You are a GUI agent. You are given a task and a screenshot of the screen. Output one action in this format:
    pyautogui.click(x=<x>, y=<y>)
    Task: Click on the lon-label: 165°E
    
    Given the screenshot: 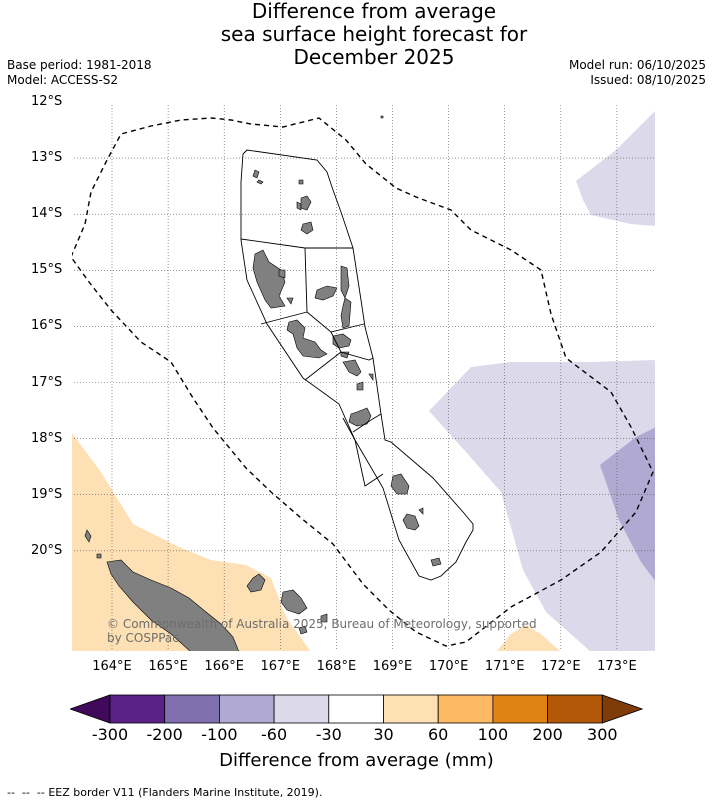 What is the action you would take?
    pyautogui.click(x=168, y=666)
    